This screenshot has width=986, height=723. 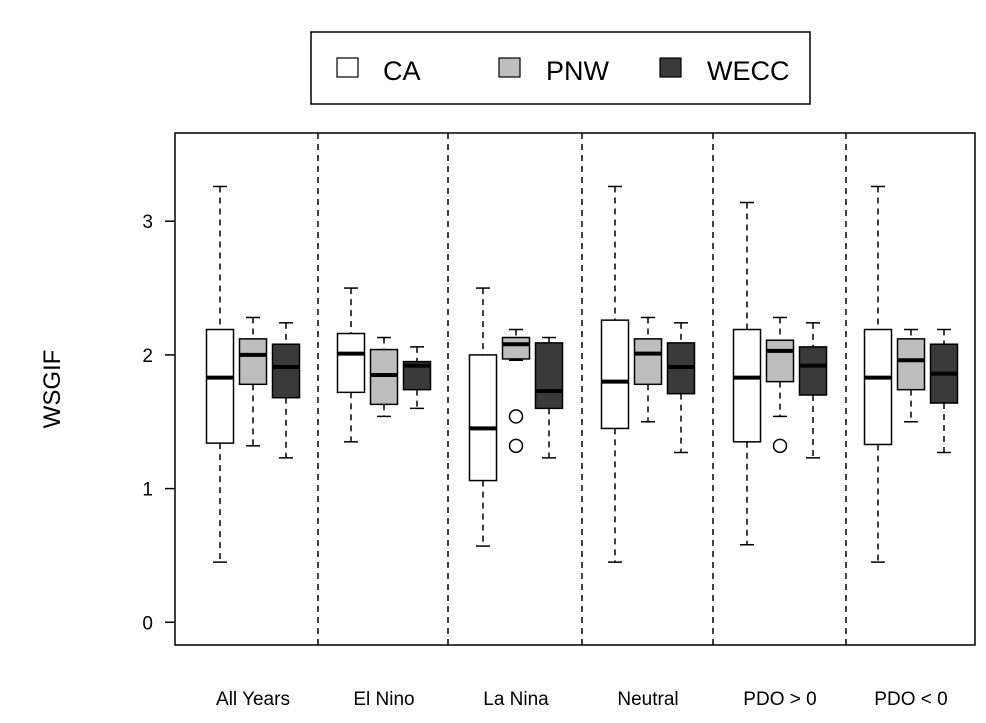 I want to click on x-tick-label: PDO < 0, so click(x=910, y=699).